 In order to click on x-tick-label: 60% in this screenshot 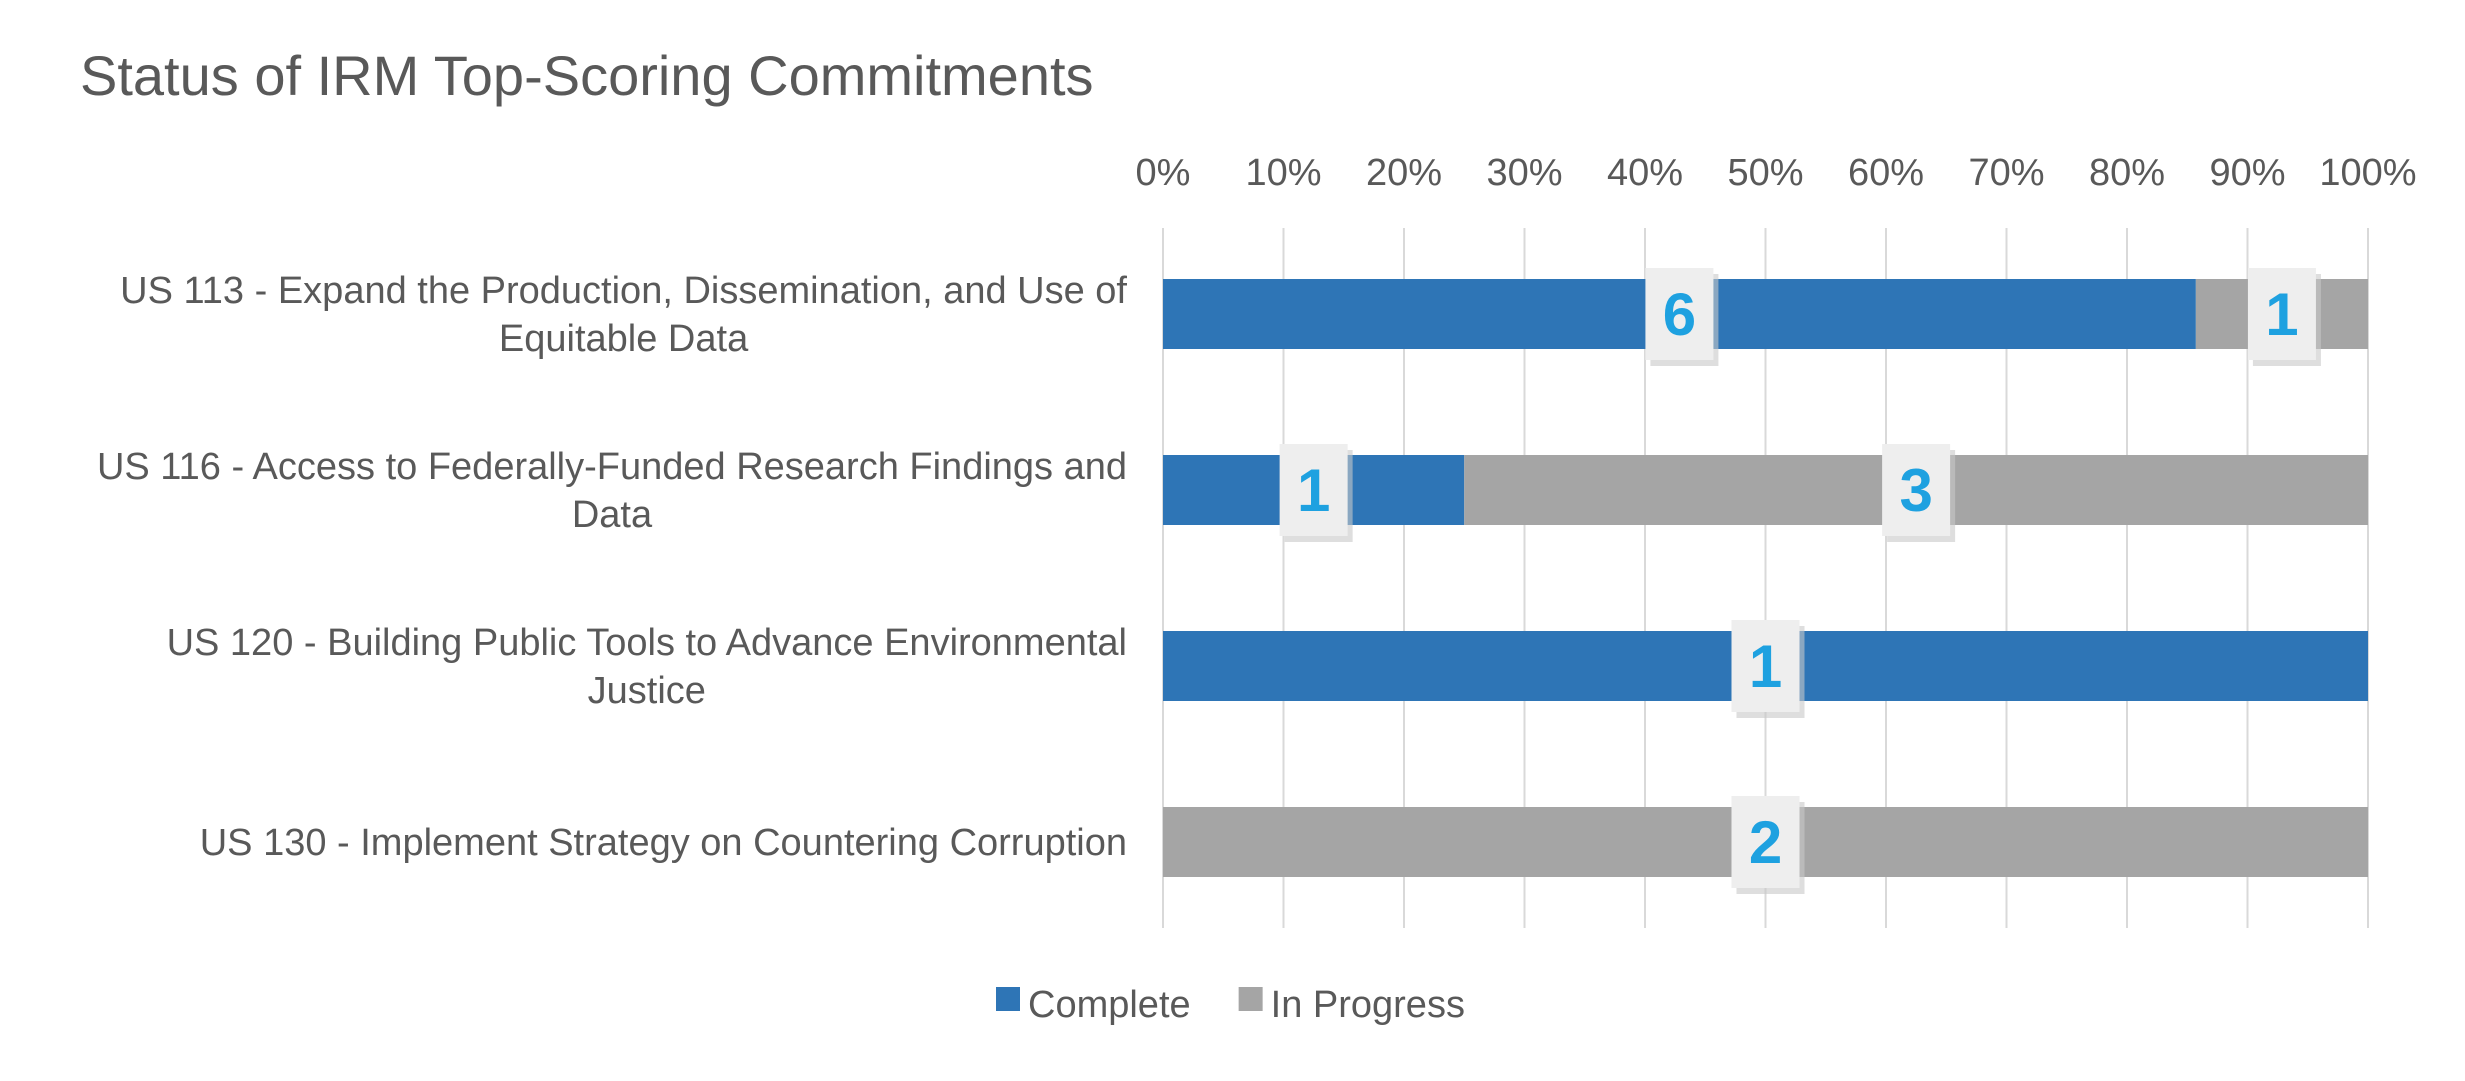, I will do `click(1886, 173)`.